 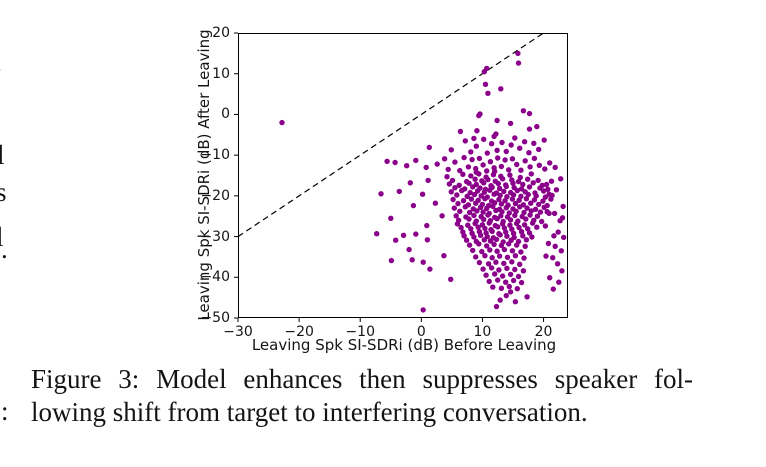 What do you see at coordinates (215, 318) in the screenshot?
I see `y-tick-label: −50` at bounding box center [215, 318].